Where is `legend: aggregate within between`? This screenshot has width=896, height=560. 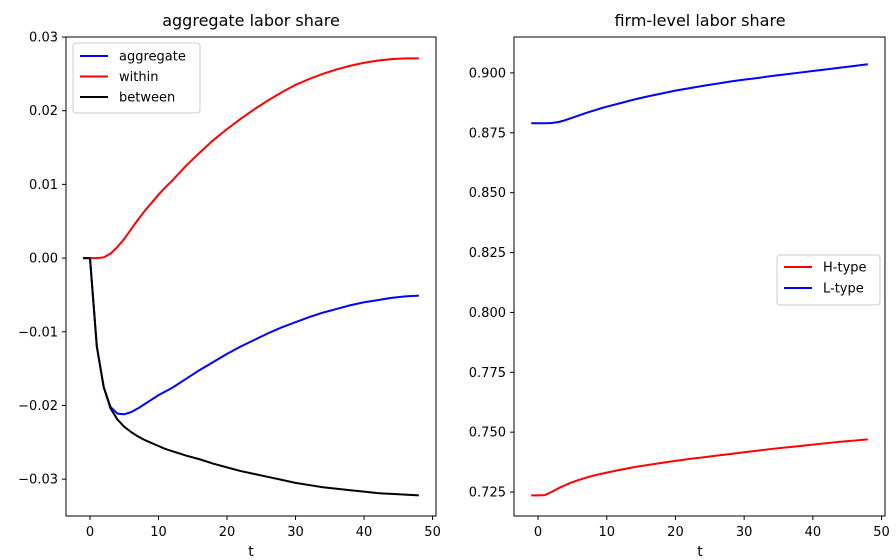
legend: aggregate within between is located at coordinates (136, 78).